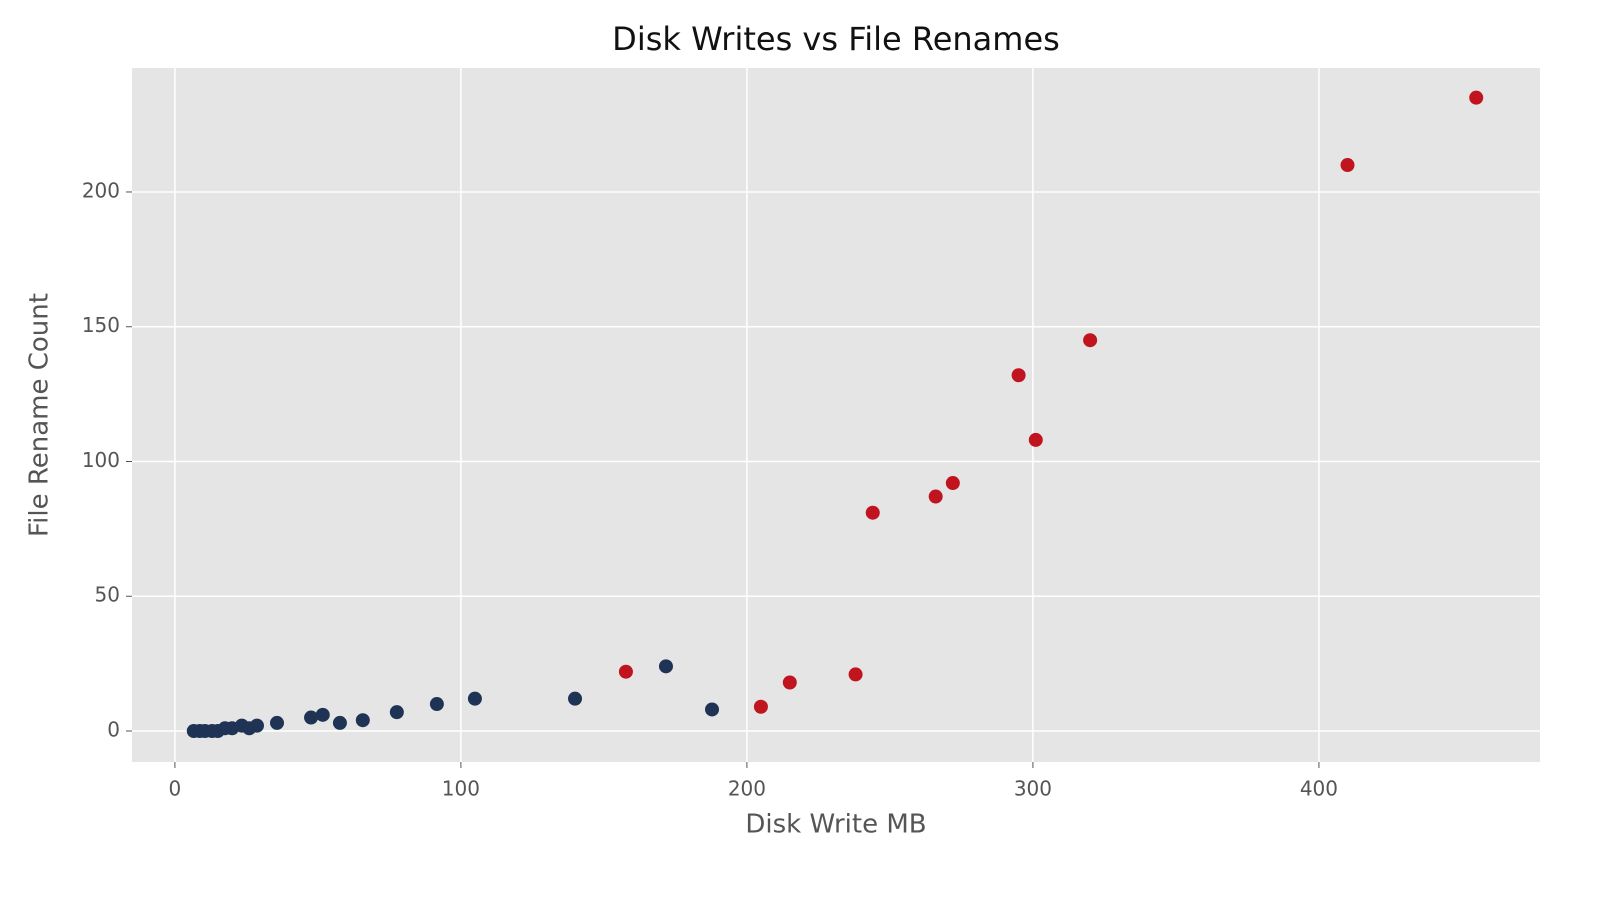  Describe the element at coordinates (175, 789) in the screenshot. I see `x-tick-label: 0` at that location.